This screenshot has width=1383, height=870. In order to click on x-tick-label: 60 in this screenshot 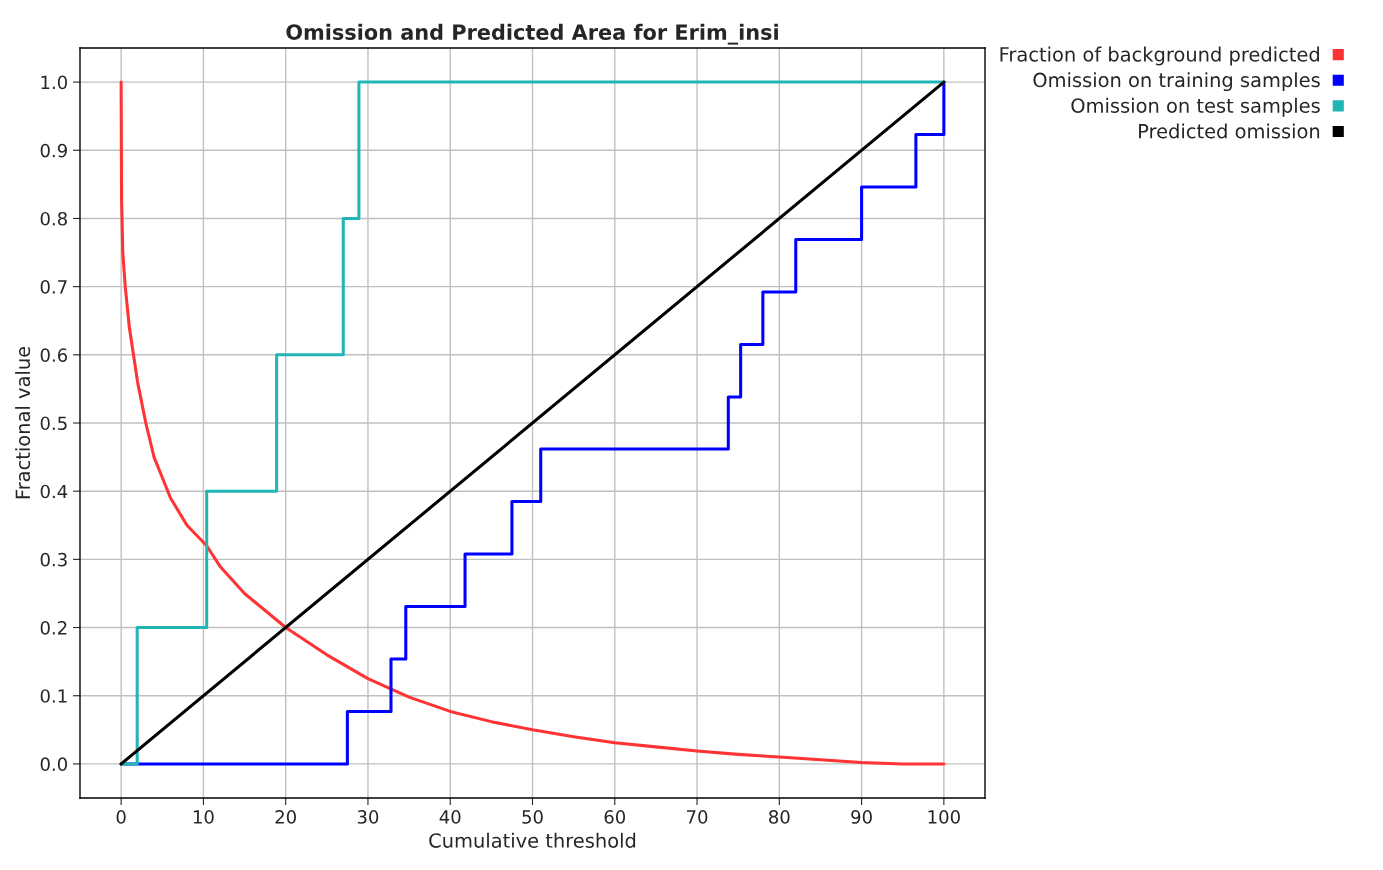, I will do `click(615, 817)`.